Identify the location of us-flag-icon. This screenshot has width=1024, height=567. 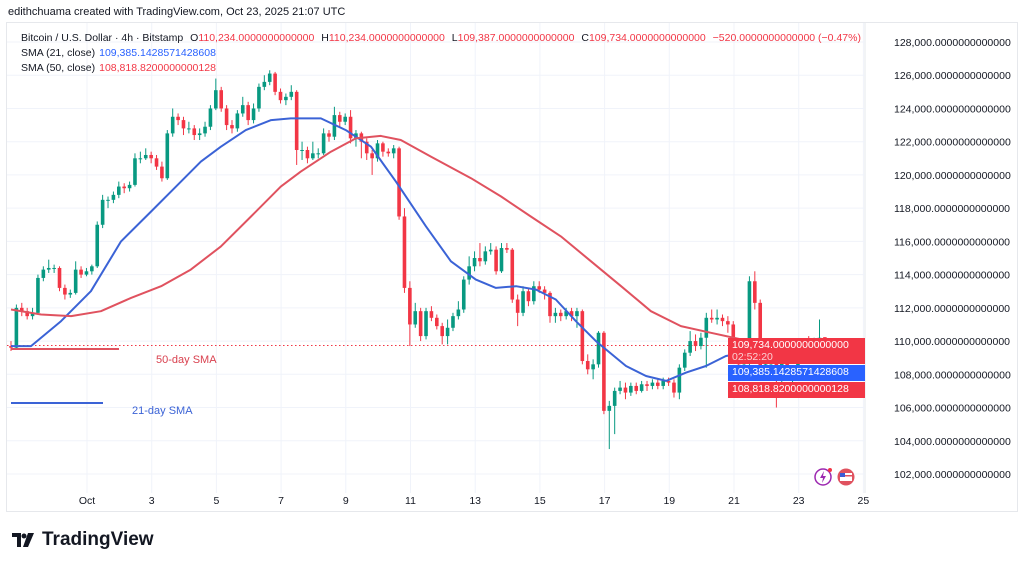
(846, 477).